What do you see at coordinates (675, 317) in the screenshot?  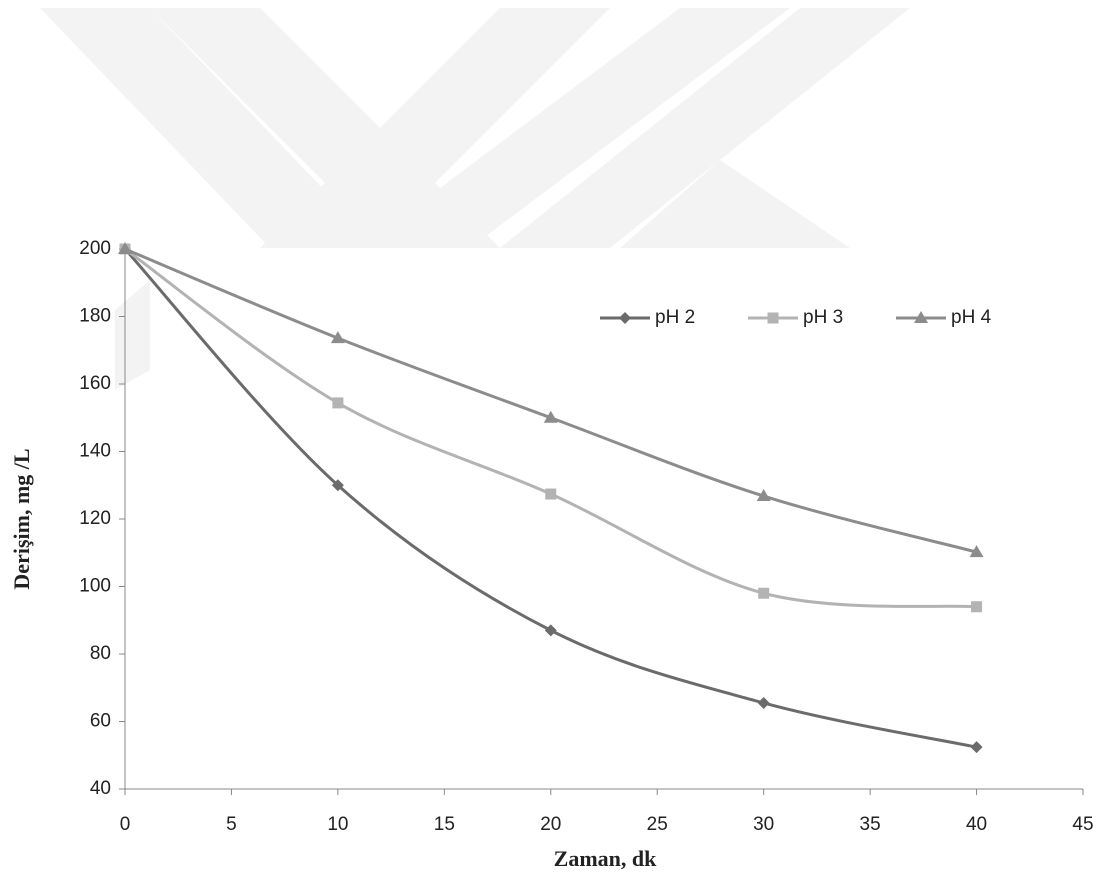 I see `legend-label: pH 2` at bounding box center [675, 317].